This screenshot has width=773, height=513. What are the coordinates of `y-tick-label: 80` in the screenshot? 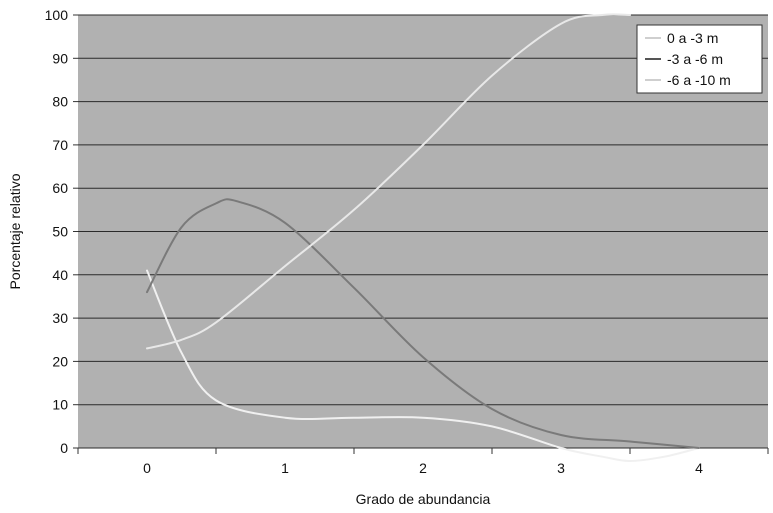 It's located at (60, 102).